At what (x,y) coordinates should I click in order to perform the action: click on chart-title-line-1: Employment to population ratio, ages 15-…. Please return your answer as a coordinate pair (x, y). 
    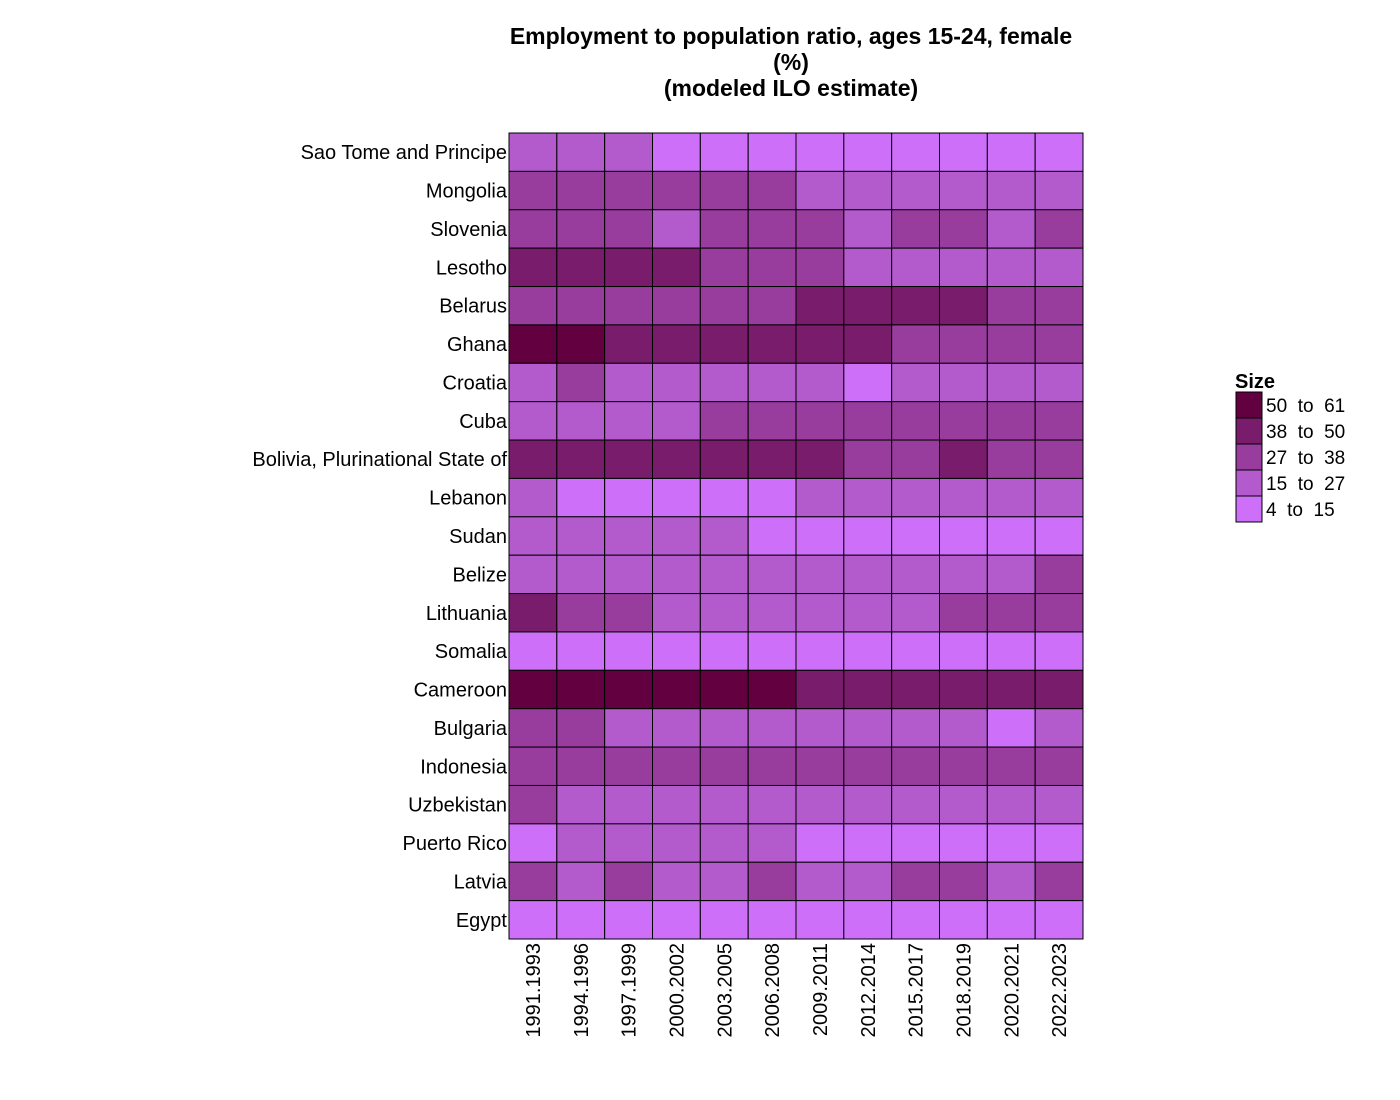
    Looking at the image, I should click on (791, 36).